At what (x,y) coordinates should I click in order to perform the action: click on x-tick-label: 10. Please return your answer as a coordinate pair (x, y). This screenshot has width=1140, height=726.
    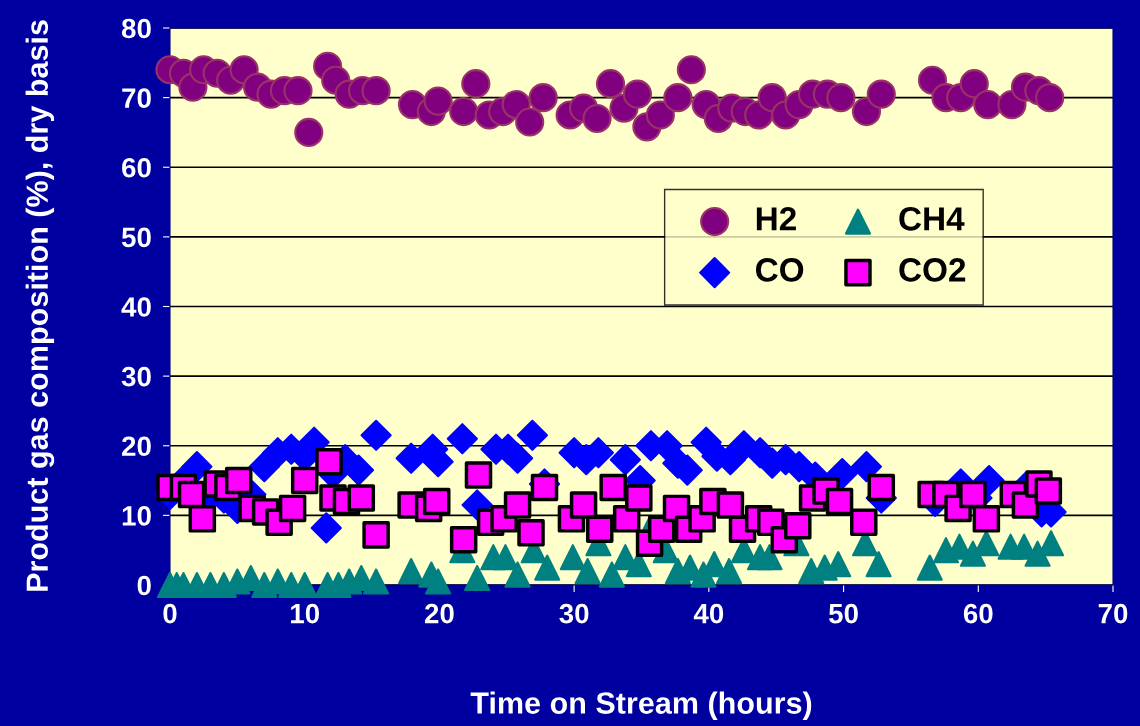
    Looking at the image, I should click on (305, 613).